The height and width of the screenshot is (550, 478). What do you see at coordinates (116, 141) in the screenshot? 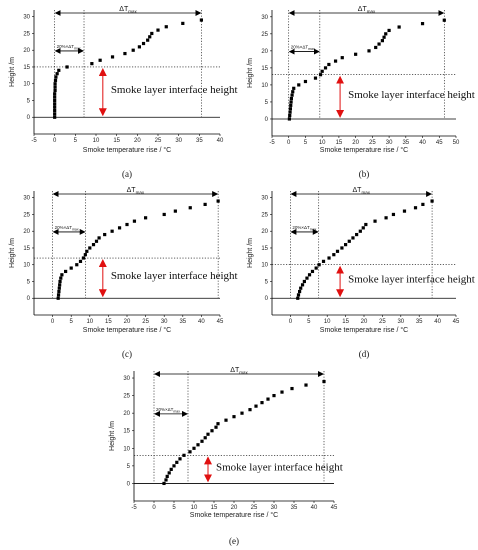
I see `x-tick-label: 15` at bounding box center [116, 141].